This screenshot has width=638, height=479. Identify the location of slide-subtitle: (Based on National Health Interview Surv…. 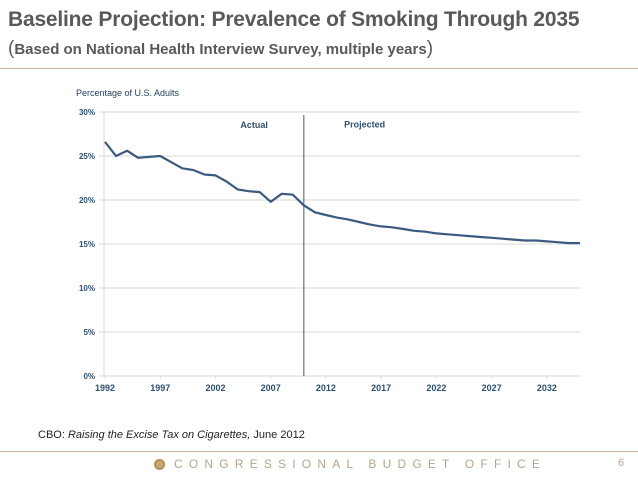
(220, 49).